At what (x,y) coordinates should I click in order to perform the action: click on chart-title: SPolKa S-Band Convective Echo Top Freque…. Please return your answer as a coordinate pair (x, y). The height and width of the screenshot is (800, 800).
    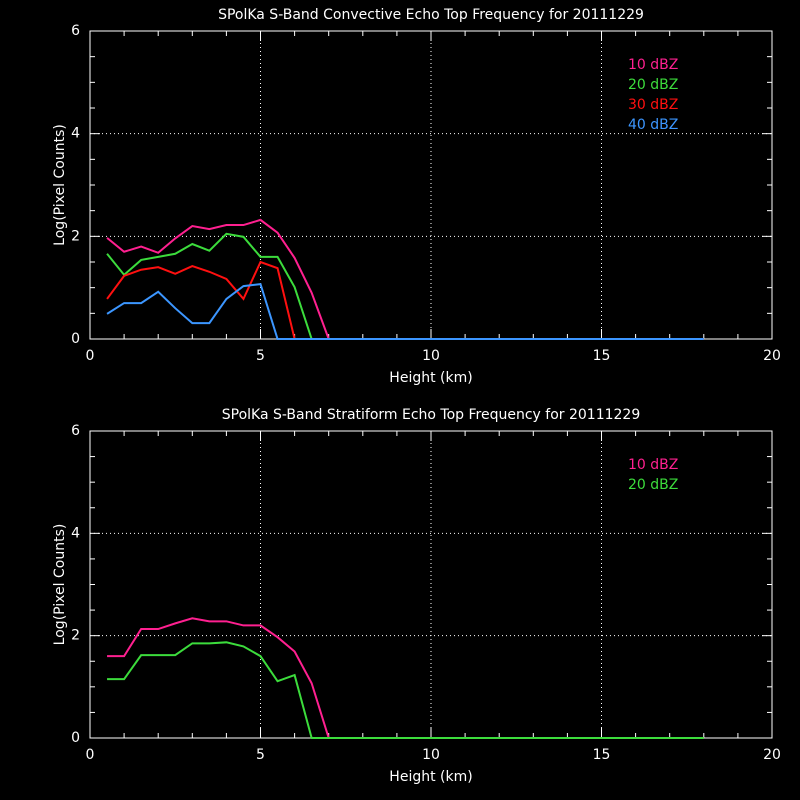
    Looking at the image, I should click on (431, 15).